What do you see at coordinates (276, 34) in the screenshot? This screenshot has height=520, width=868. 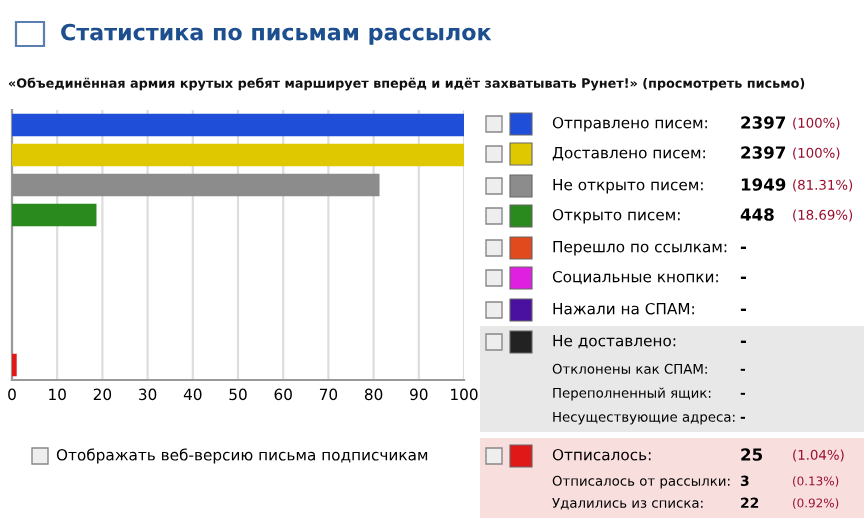 I see `chart-title: Статистика по письмам рассылок` at bounding box center [276, 34].